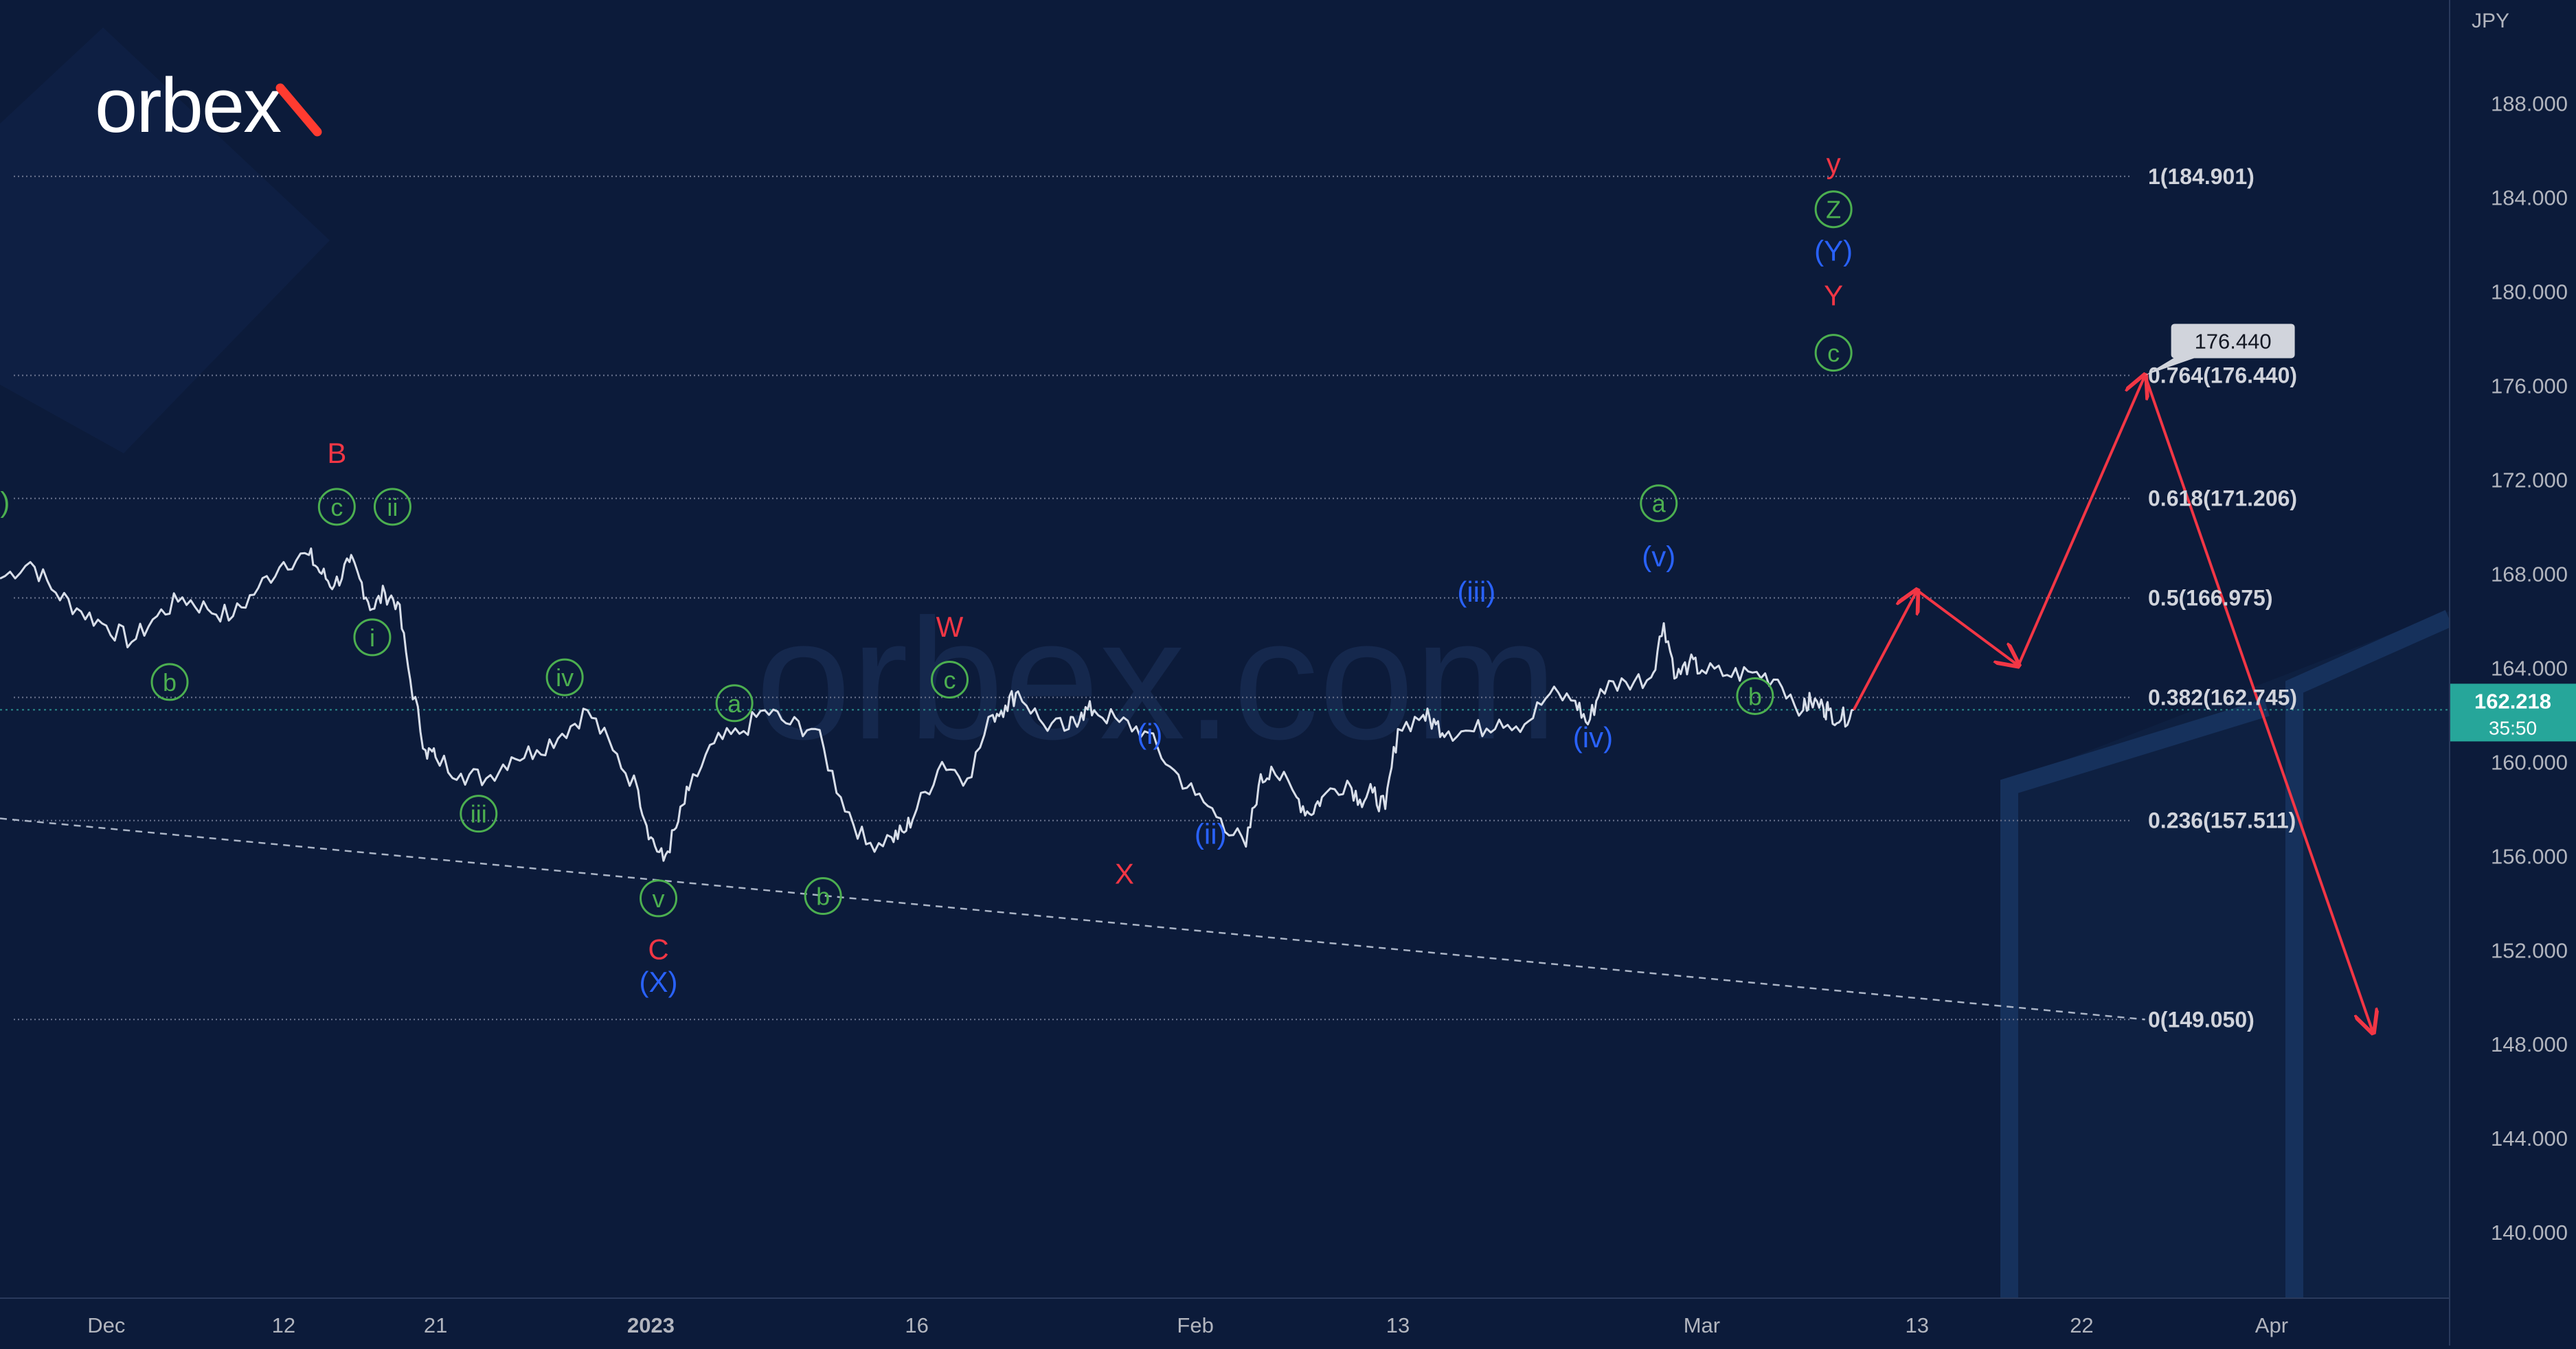  I want to click on callout-pointer, so click(2173, 365).